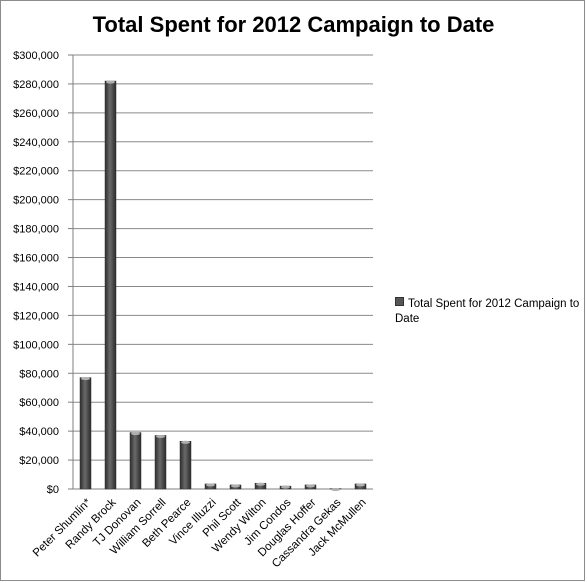 The image size is (587, 583). I want to click on y-tick-label: $200,000, so click(36, 201).